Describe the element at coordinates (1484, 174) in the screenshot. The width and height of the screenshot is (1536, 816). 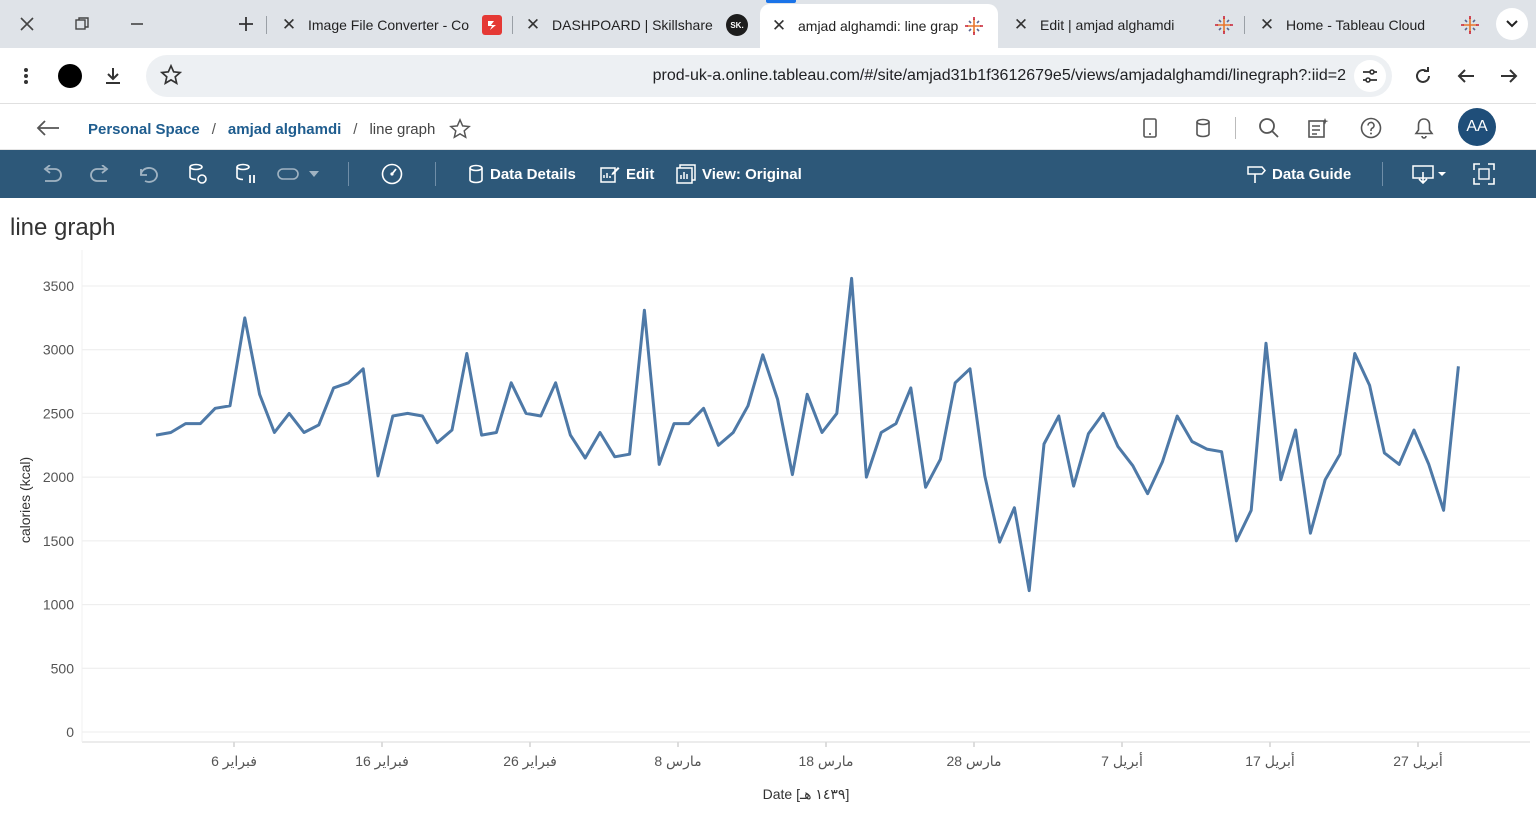
I see `fullscreen-icon` at that location.